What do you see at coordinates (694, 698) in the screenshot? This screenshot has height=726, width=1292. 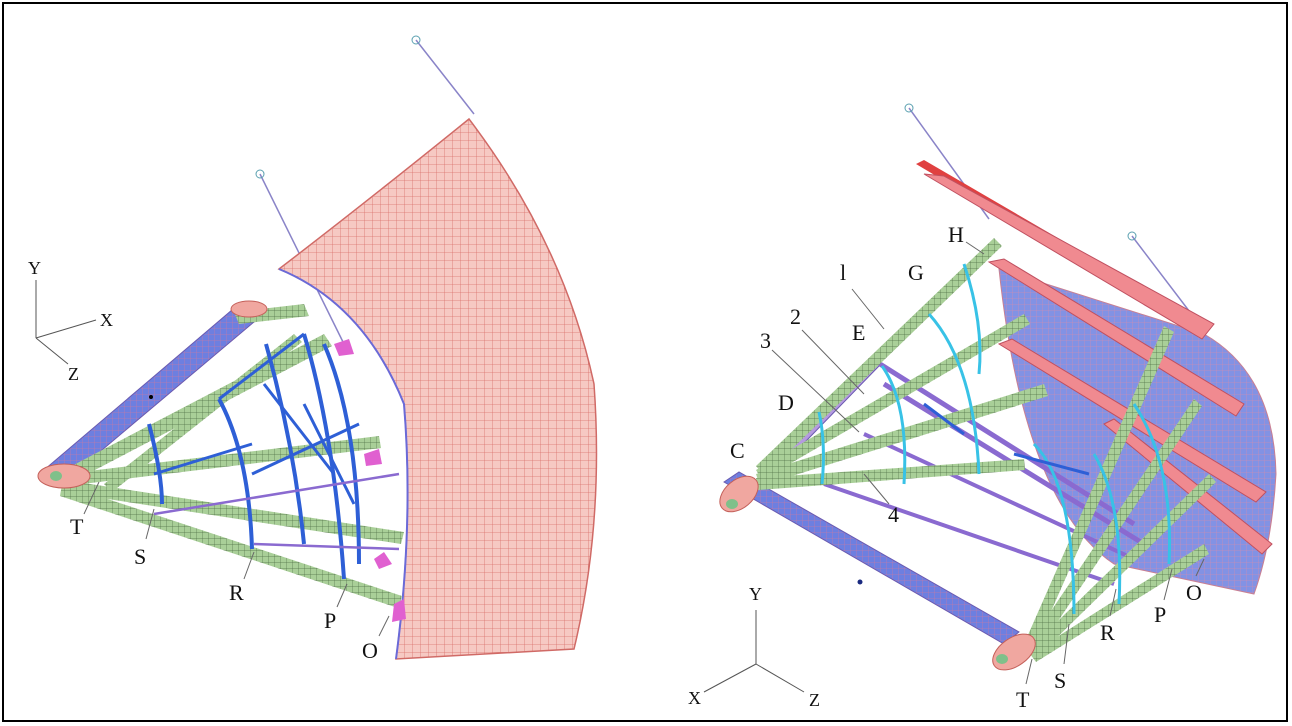 I see `right-axis-x: X` at bounding box center [694, 698].